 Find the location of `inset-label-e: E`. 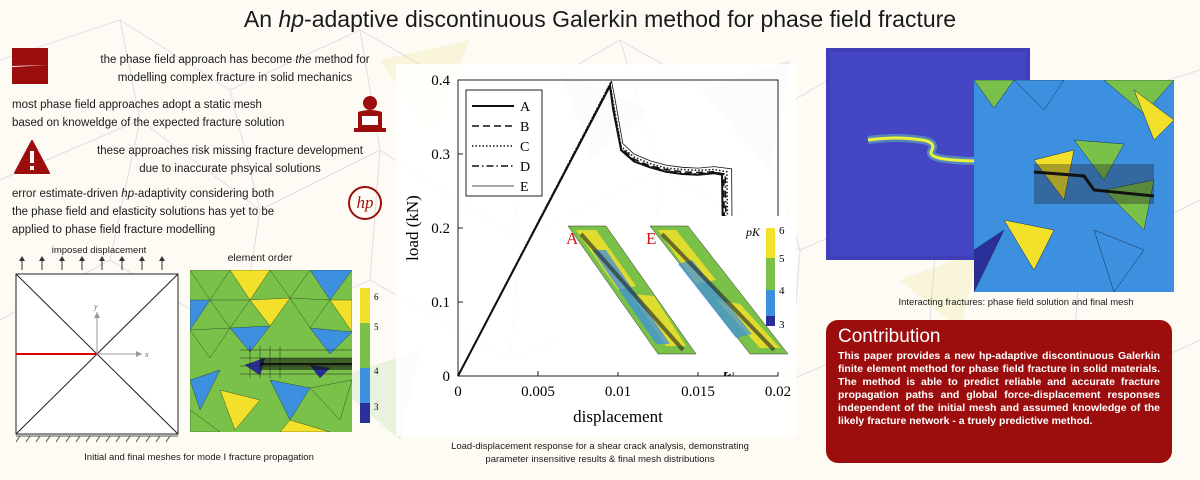

inset-label-e: E is located at coordinates (651, 238).